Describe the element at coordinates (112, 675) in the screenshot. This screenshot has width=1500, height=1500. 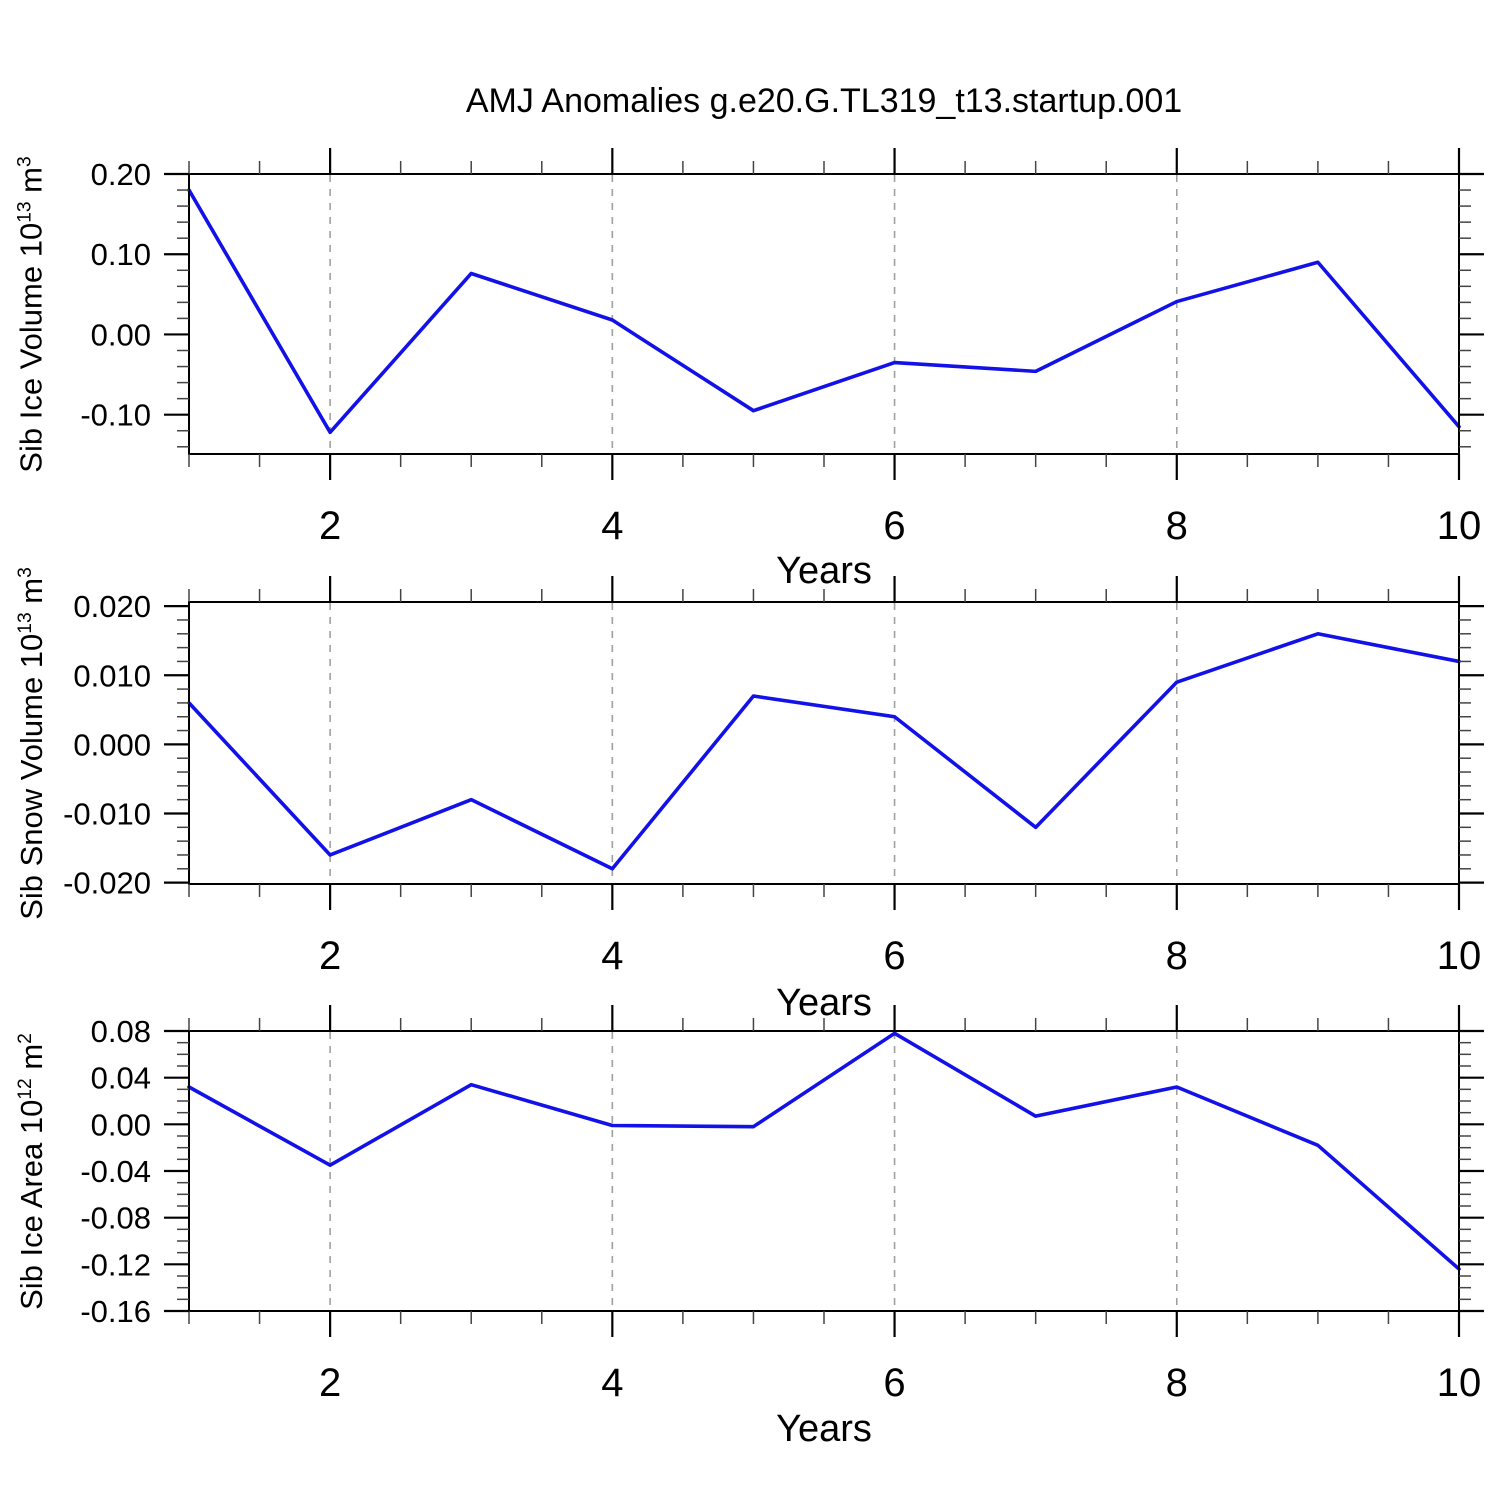
I see `y-tick-label: 0.010` at that location.